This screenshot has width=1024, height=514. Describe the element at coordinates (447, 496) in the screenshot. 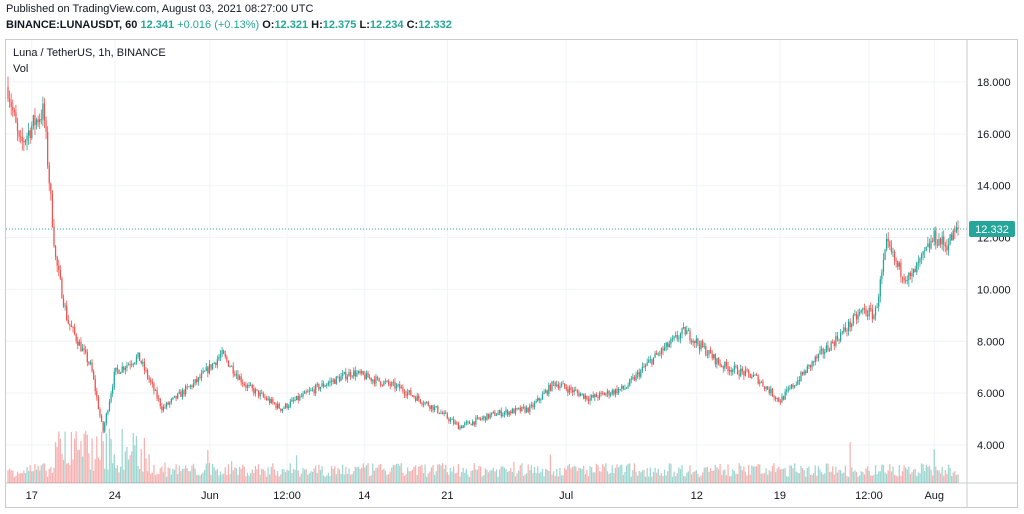

I see `x-tick-label: 21` at that location.